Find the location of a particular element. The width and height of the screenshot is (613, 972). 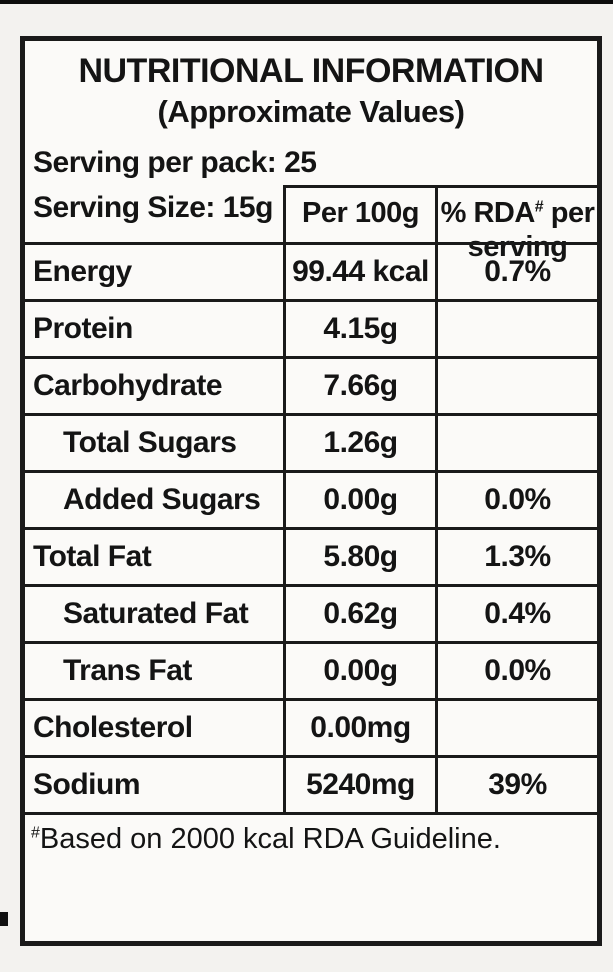

rda-header-text: % RDA# per serving is located at coordinates (517, 230).